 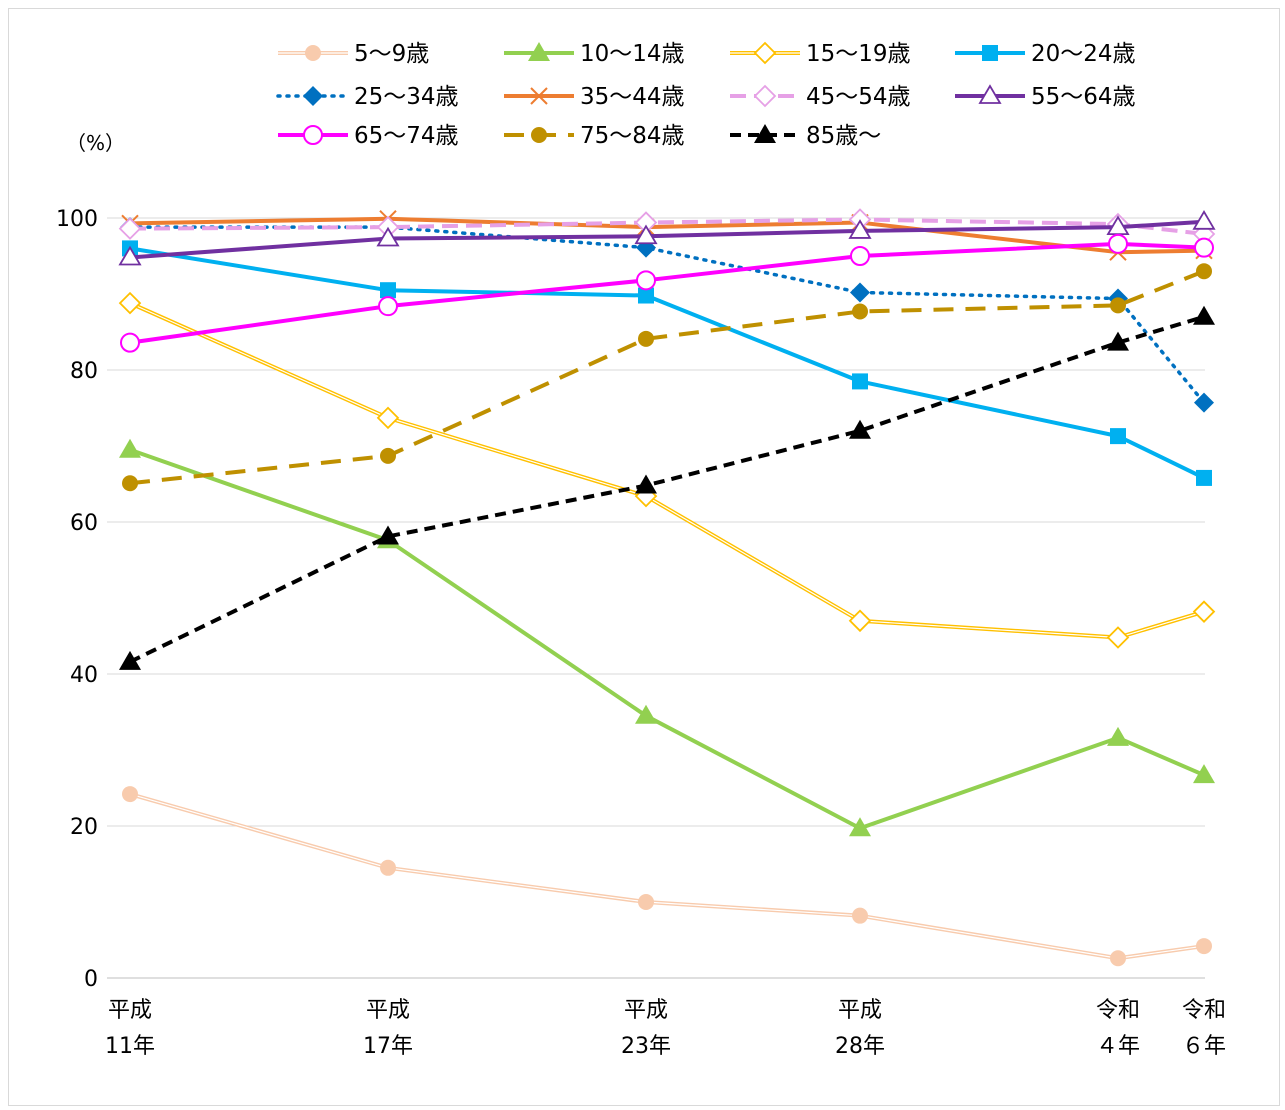 I want to click on y-tick-label: 60, so click(x=84, y=523).